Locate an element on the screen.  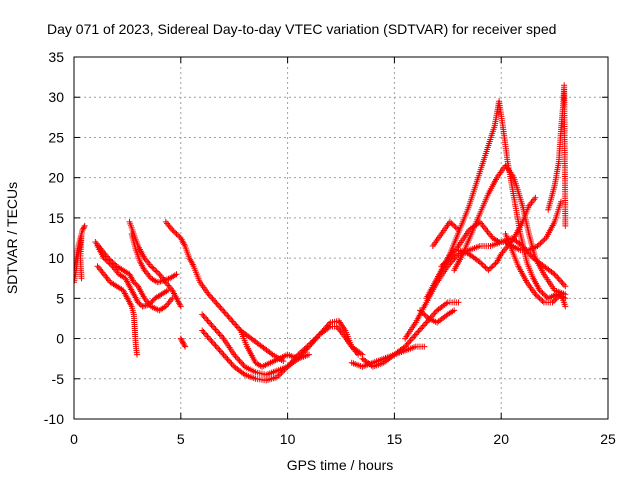
x-tick-label: 25 is located at coordinates (608, 439).